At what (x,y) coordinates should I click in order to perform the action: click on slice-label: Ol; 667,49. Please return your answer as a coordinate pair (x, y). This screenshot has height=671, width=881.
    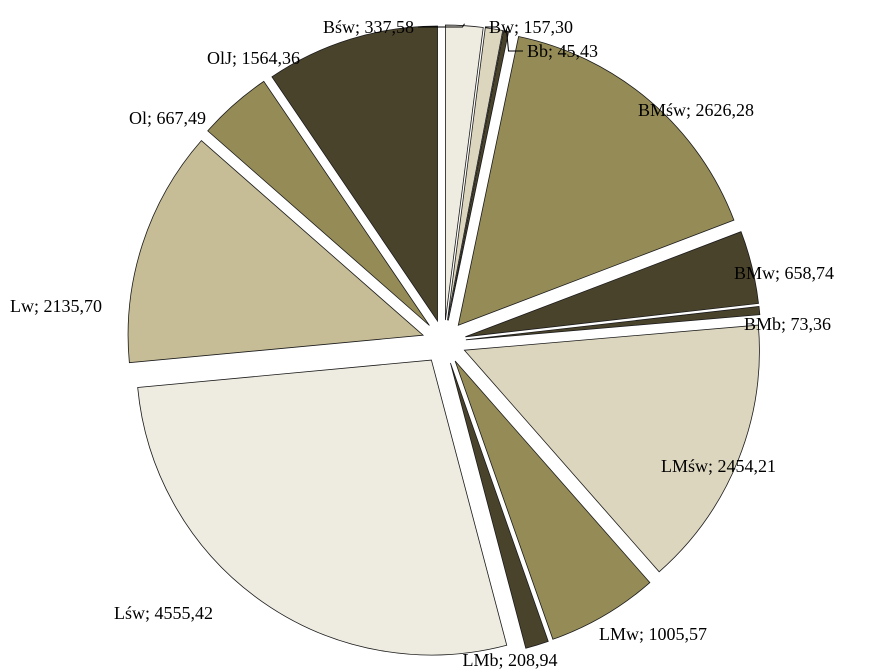
    Looking at the image, I should click on (167, 118).